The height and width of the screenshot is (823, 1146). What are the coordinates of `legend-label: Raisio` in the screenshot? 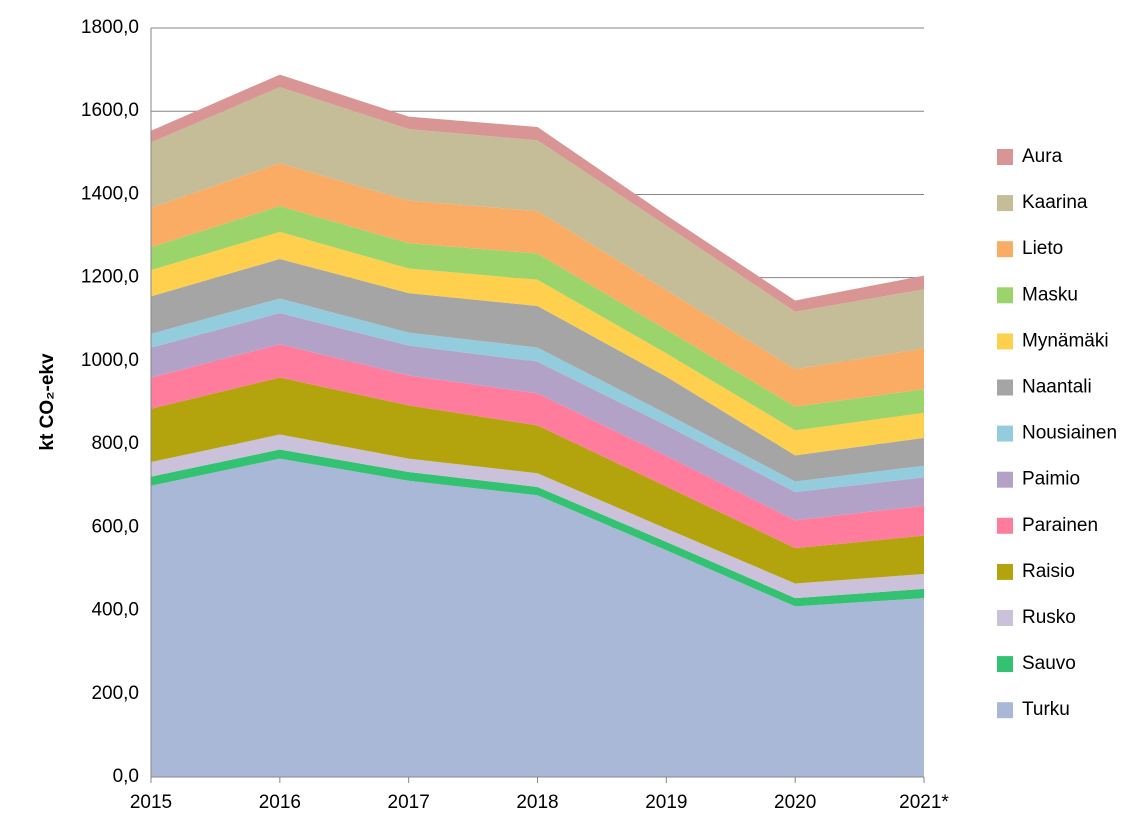 It's located at (1048, 571).